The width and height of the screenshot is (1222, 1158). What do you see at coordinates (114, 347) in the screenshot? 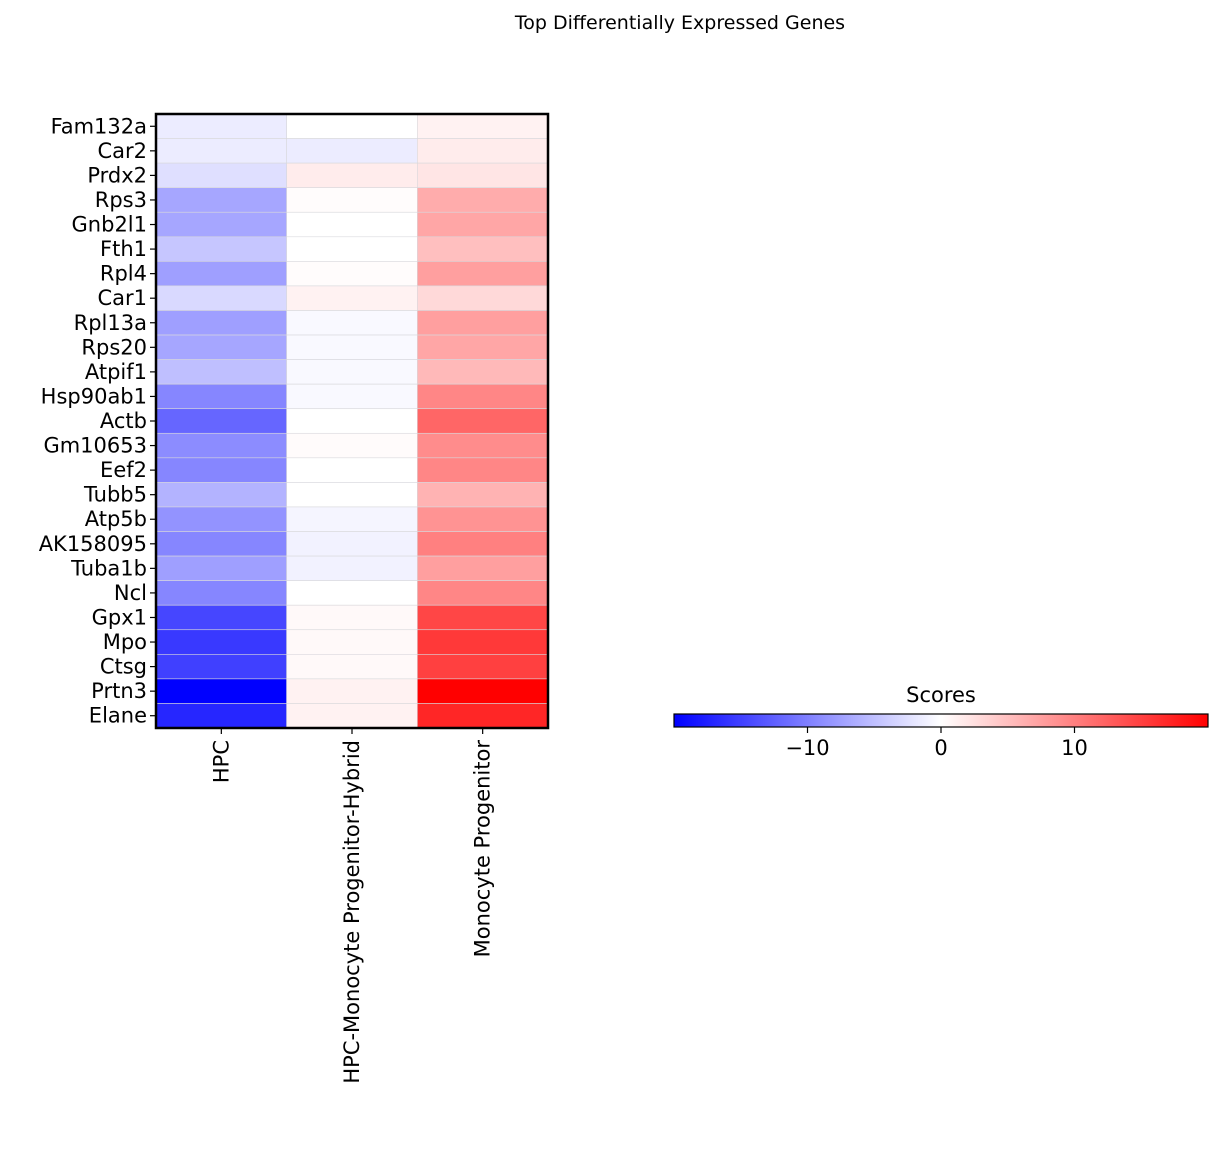
I see `row-label: Rps20` at bounding box center [114, 347].